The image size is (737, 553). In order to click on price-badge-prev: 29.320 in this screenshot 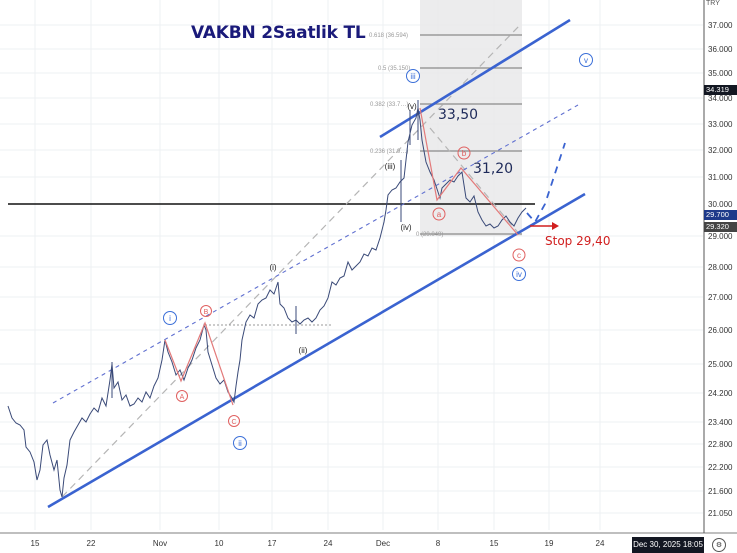, I will do `click(720, 227)`.